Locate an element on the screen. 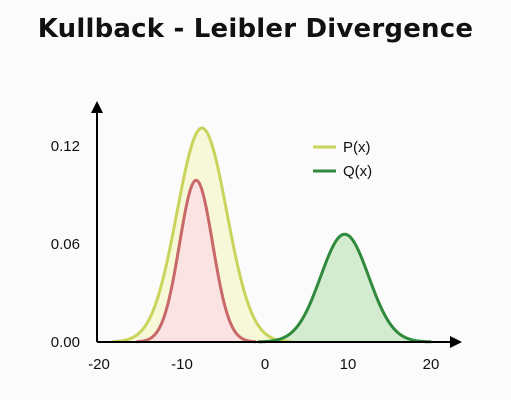 The image size is (511, 400). y-axis-arrow-icon is located at coordinates (97, 107).